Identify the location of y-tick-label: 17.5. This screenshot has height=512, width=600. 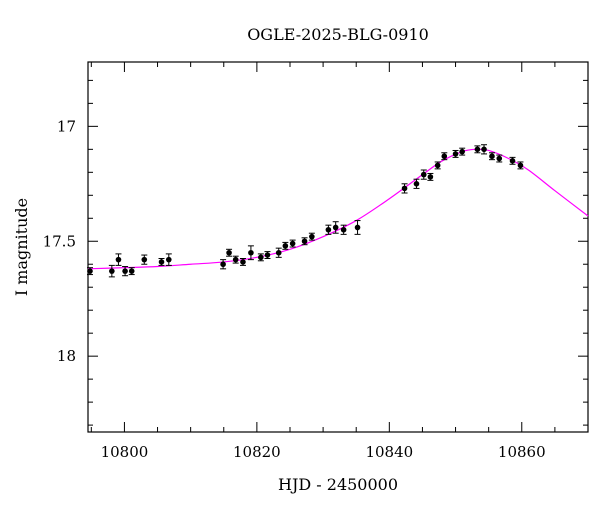
(59, 241).